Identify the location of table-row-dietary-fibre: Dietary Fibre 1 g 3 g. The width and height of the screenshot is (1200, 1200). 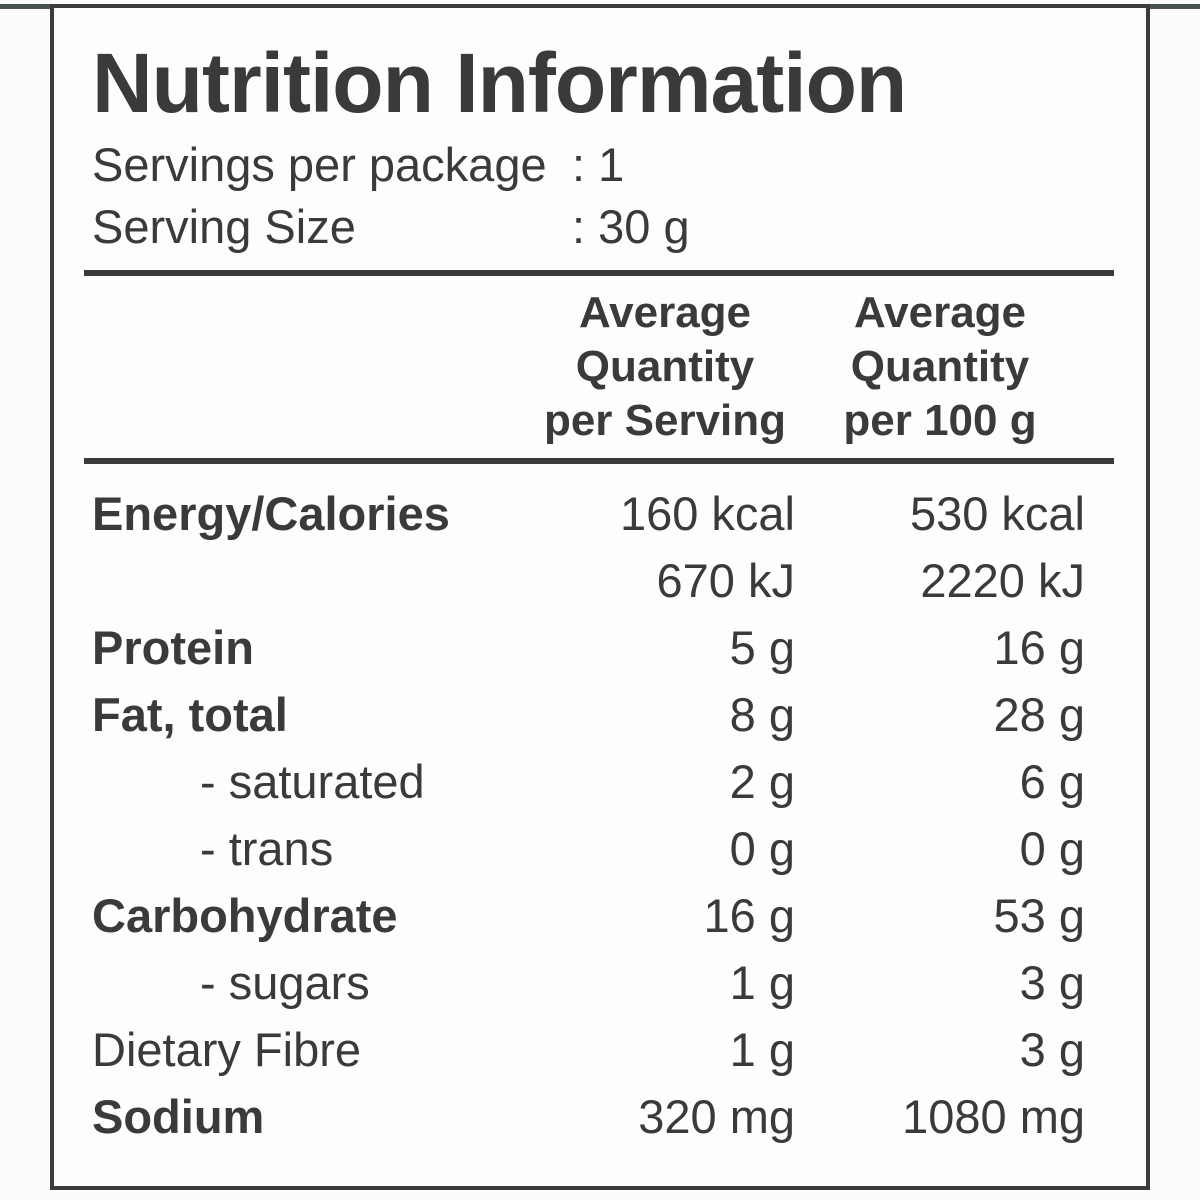
(588, 1049).